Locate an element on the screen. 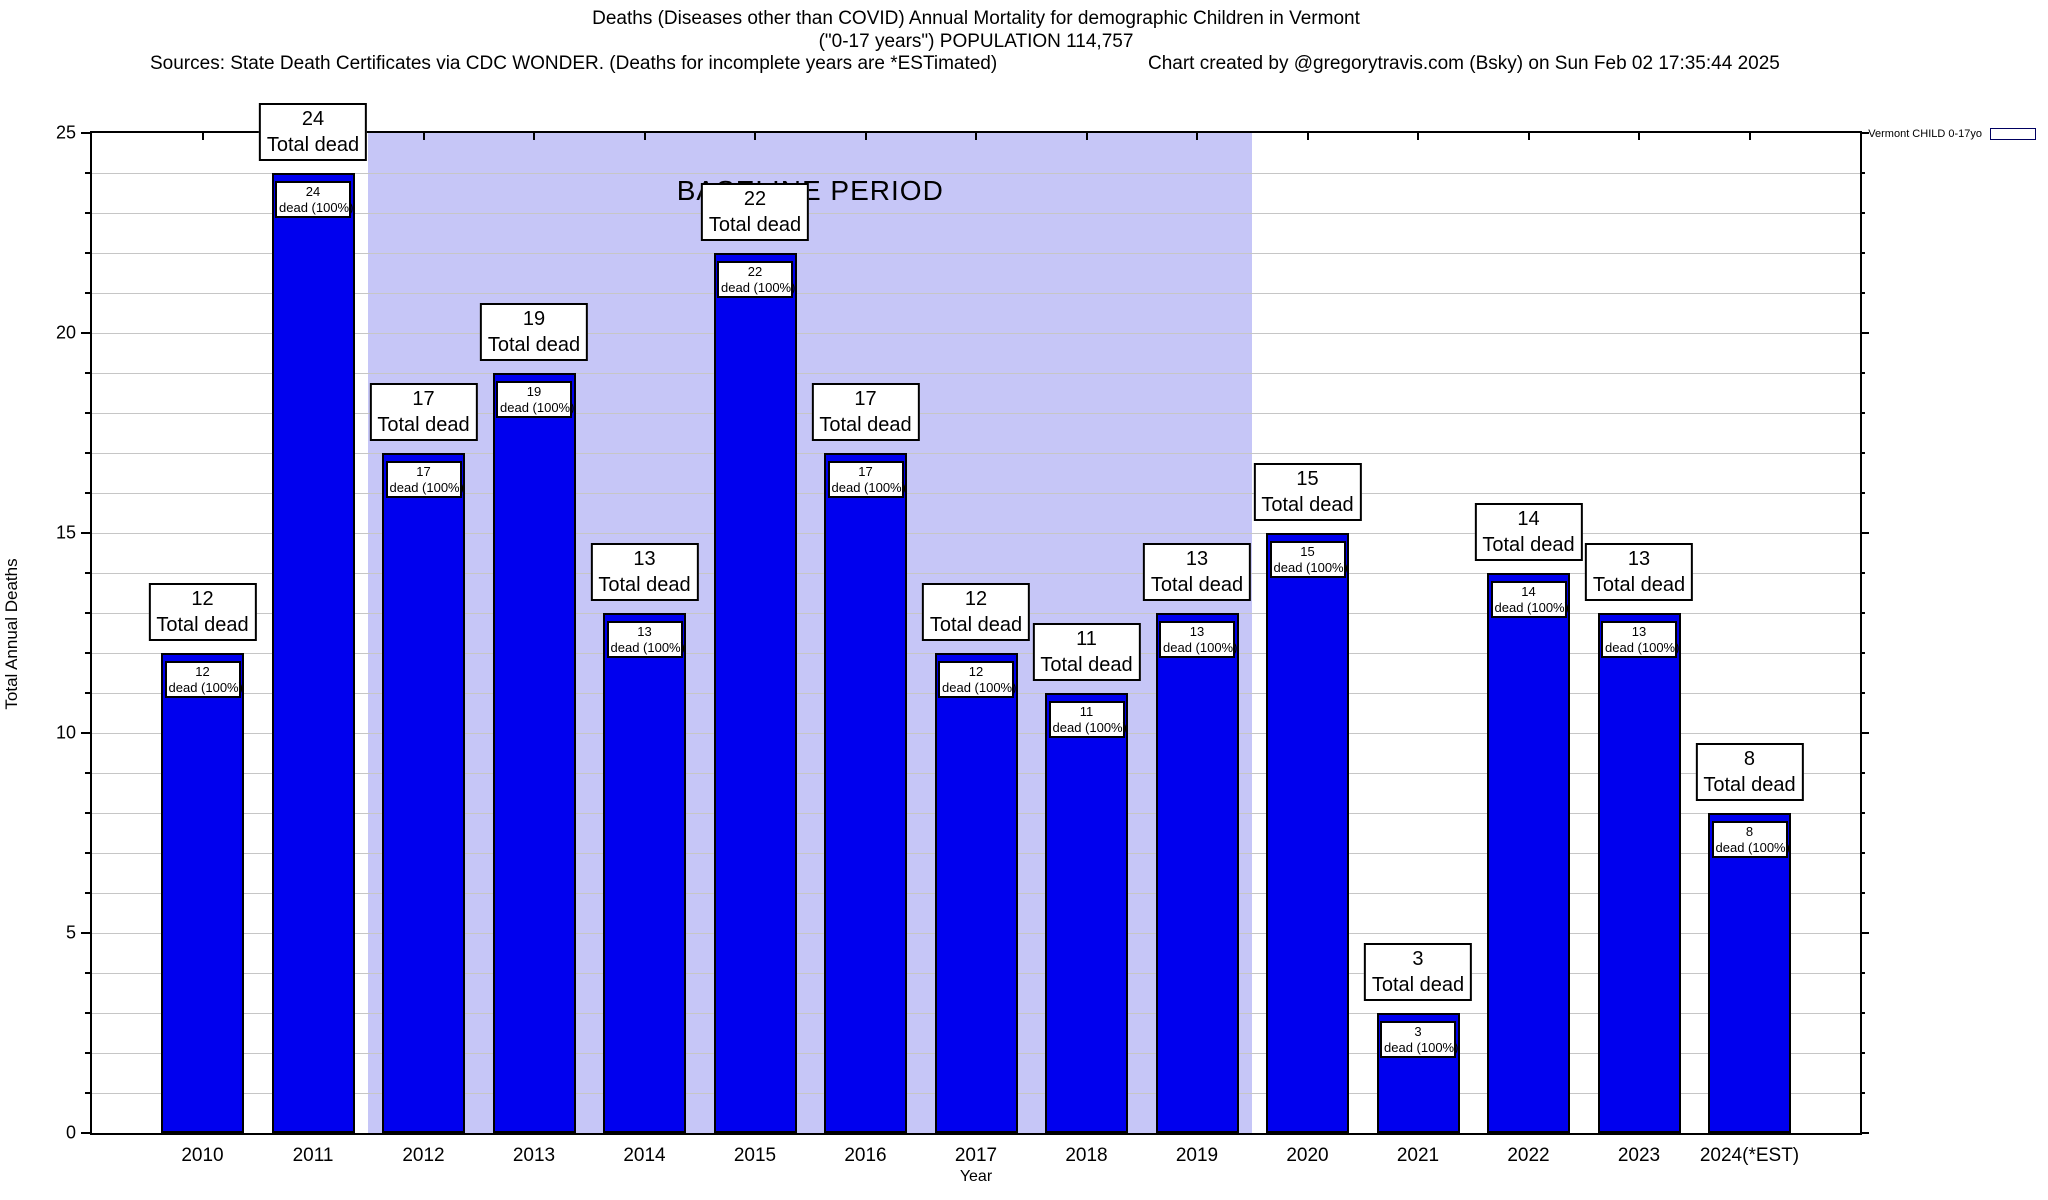 The image size is (2048, 1200). x-tick-label: 2018 is located at coordinates (1086, 1155).